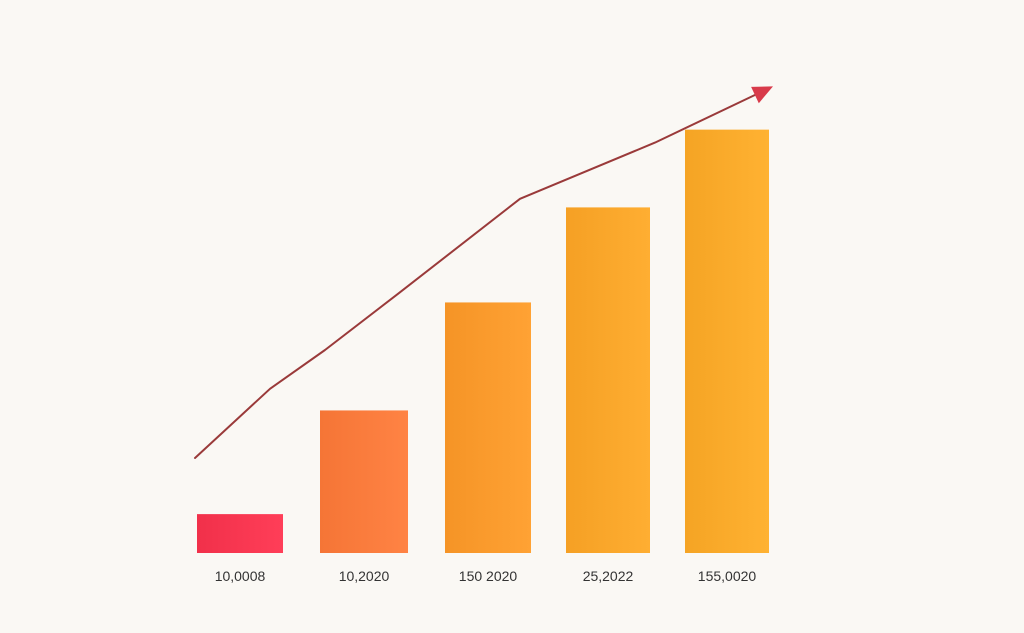 The width and height of the screenshot is (1024, 633). Describe the element at coordinates (762, 95) in the screenshot. I see `trend-arrow-head` at that location.